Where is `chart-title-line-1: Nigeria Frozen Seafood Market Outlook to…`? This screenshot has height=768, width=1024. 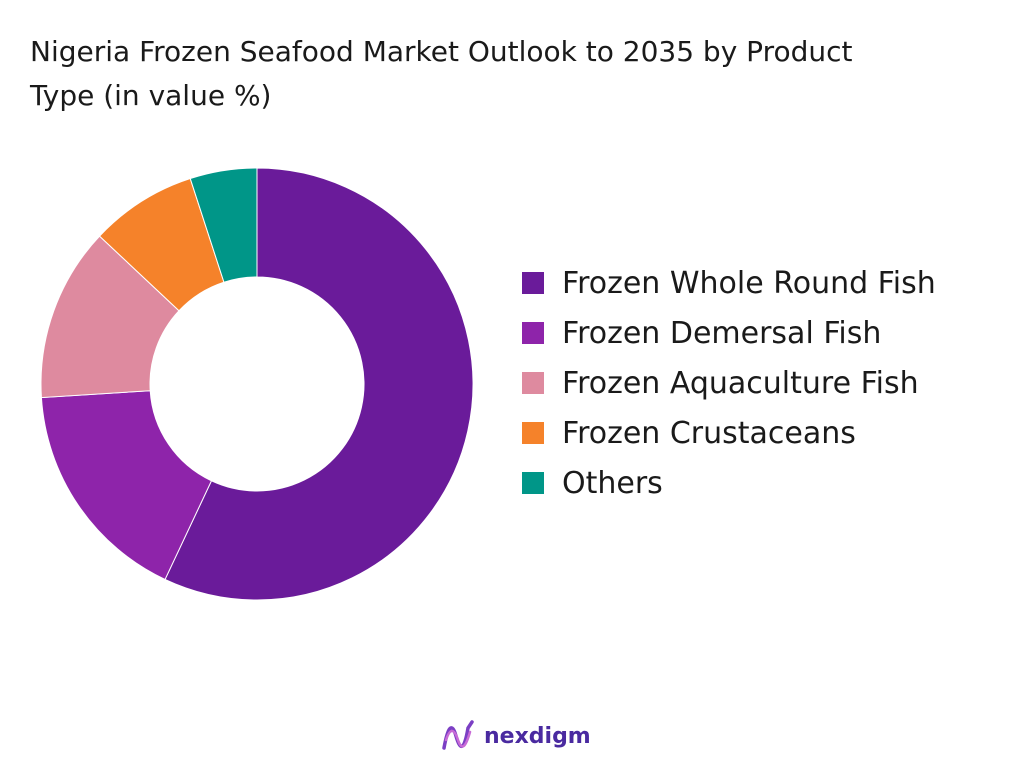
chart-title-line-1: Nigeria Frozen Seafood Market Outlook to… is located at coordinates (441, 51).